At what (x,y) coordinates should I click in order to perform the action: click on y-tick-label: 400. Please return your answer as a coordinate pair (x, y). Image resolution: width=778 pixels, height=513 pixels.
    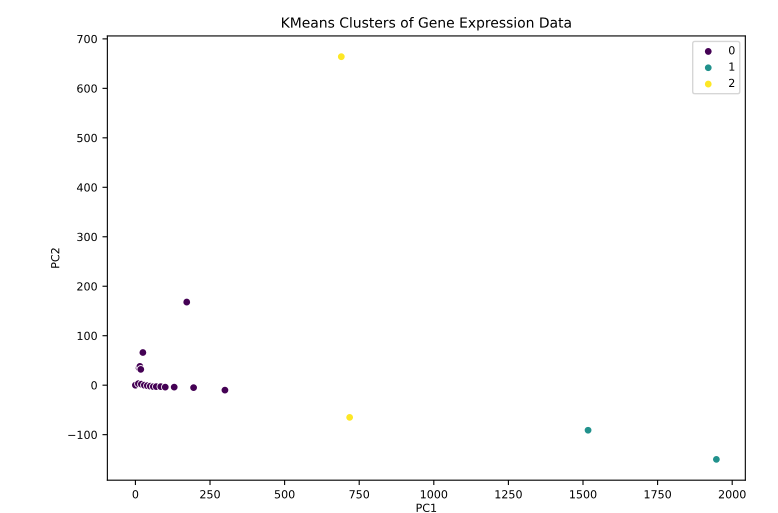
    Looking at the image, I should click on (86, 187).